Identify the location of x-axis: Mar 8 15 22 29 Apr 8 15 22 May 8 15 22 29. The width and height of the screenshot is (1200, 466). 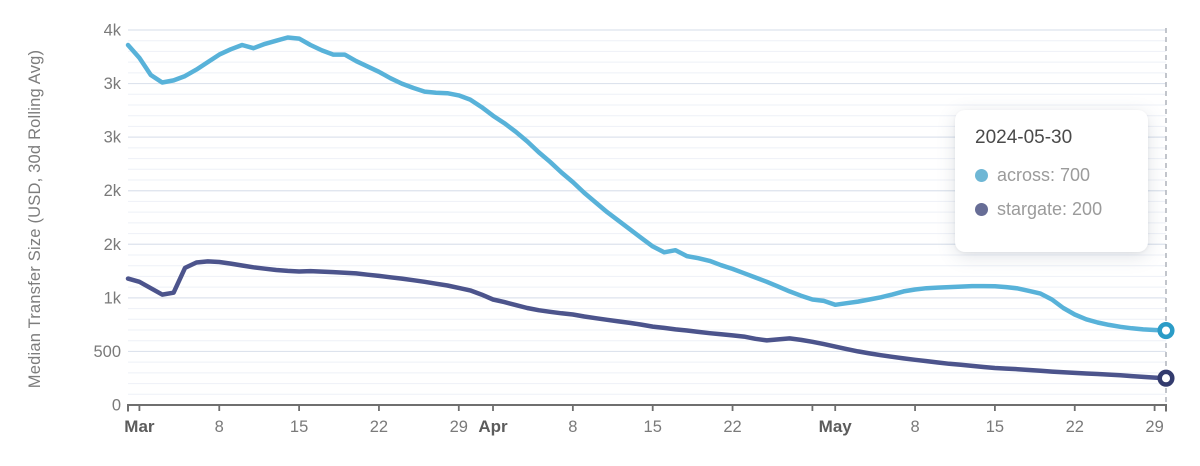
(645, 420).